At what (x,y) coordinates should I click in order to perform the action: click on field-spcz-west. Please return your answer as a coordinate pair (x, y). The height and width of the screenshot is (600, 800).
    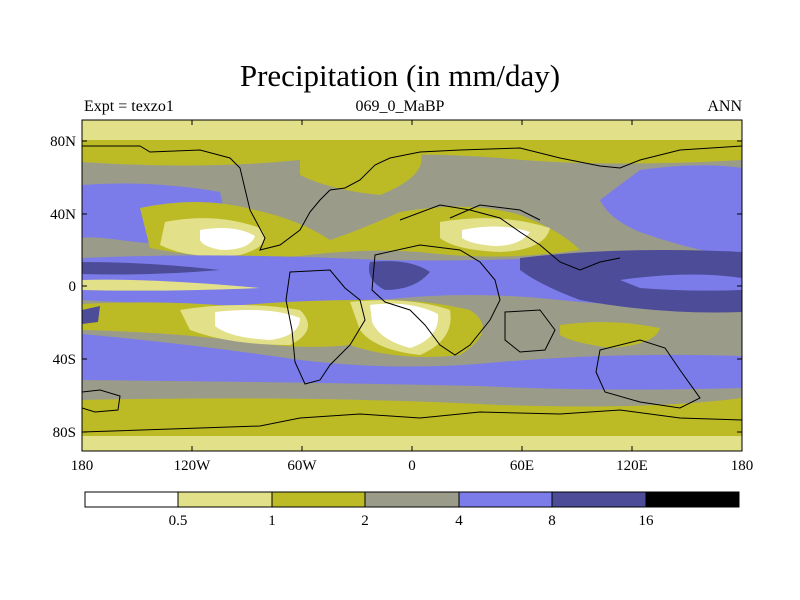
    Looking at the image, I should click on (91, 315).